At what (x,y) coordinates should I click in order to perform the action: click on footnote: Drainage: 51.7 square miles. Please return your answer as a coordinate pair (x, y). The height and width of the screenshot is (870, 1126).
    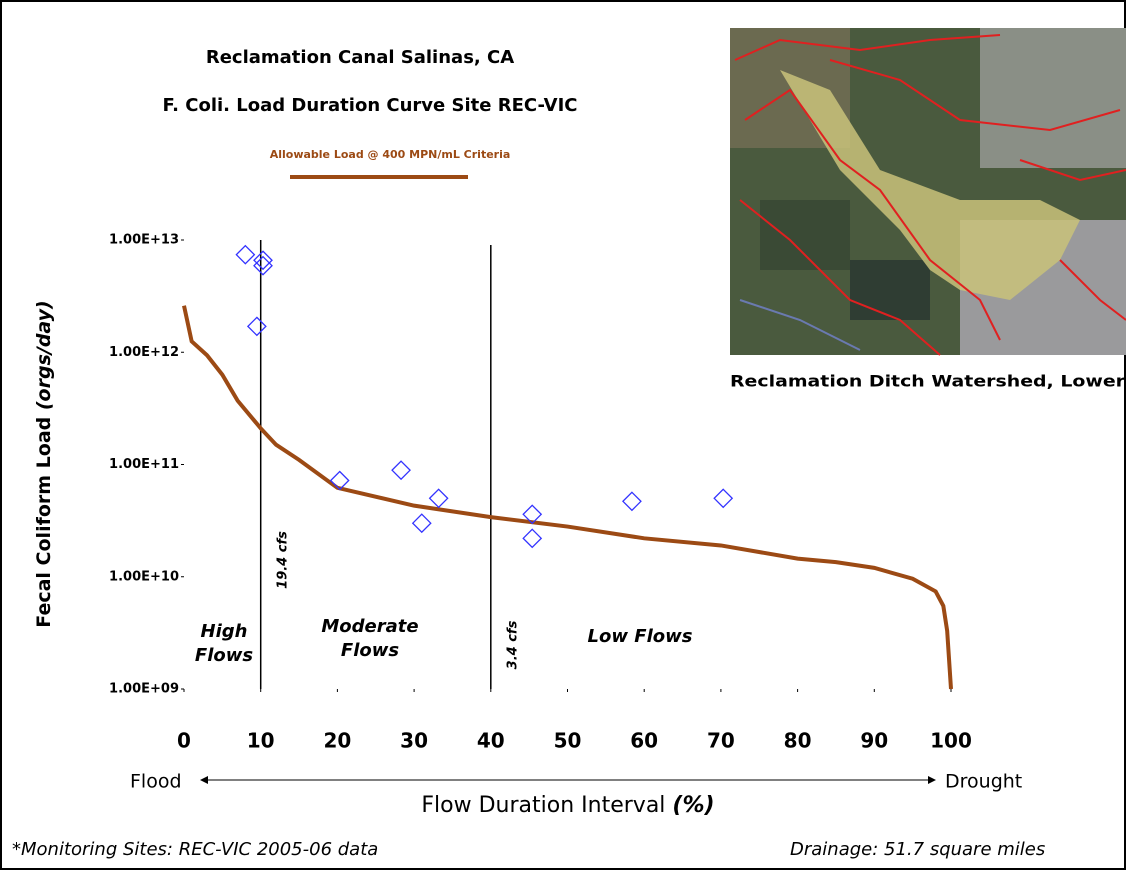
    Looking at the image, I should click on (917, 849).